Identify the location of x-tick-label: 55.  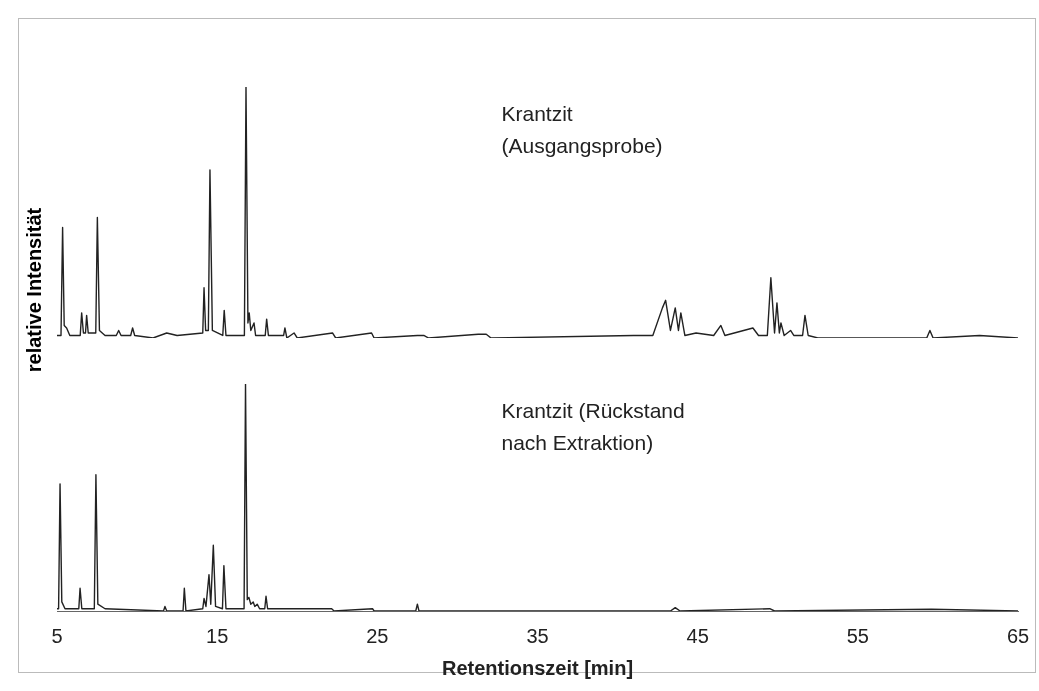
(857, 635).